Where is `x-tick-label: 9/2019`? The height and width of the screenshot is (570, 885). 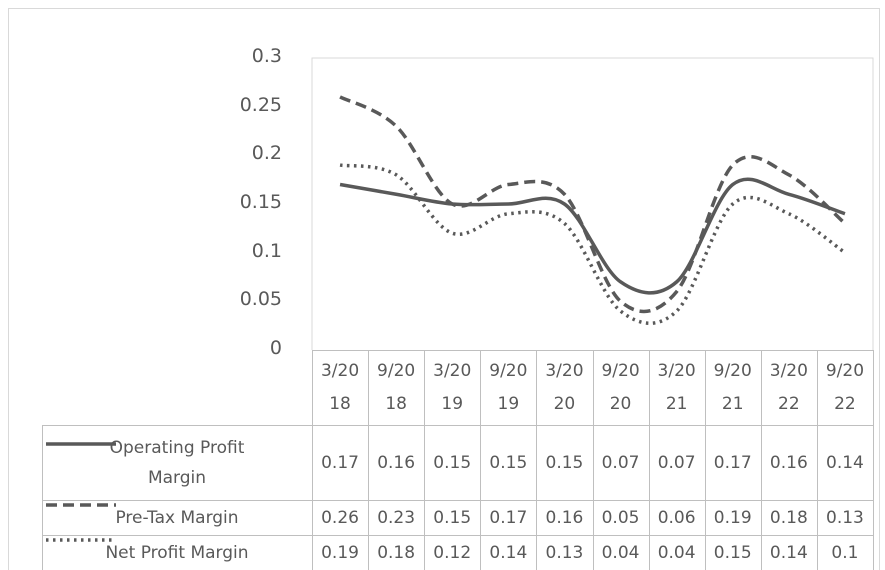
x-tick-label: 9/2019 is located at coordinates (508, 387).